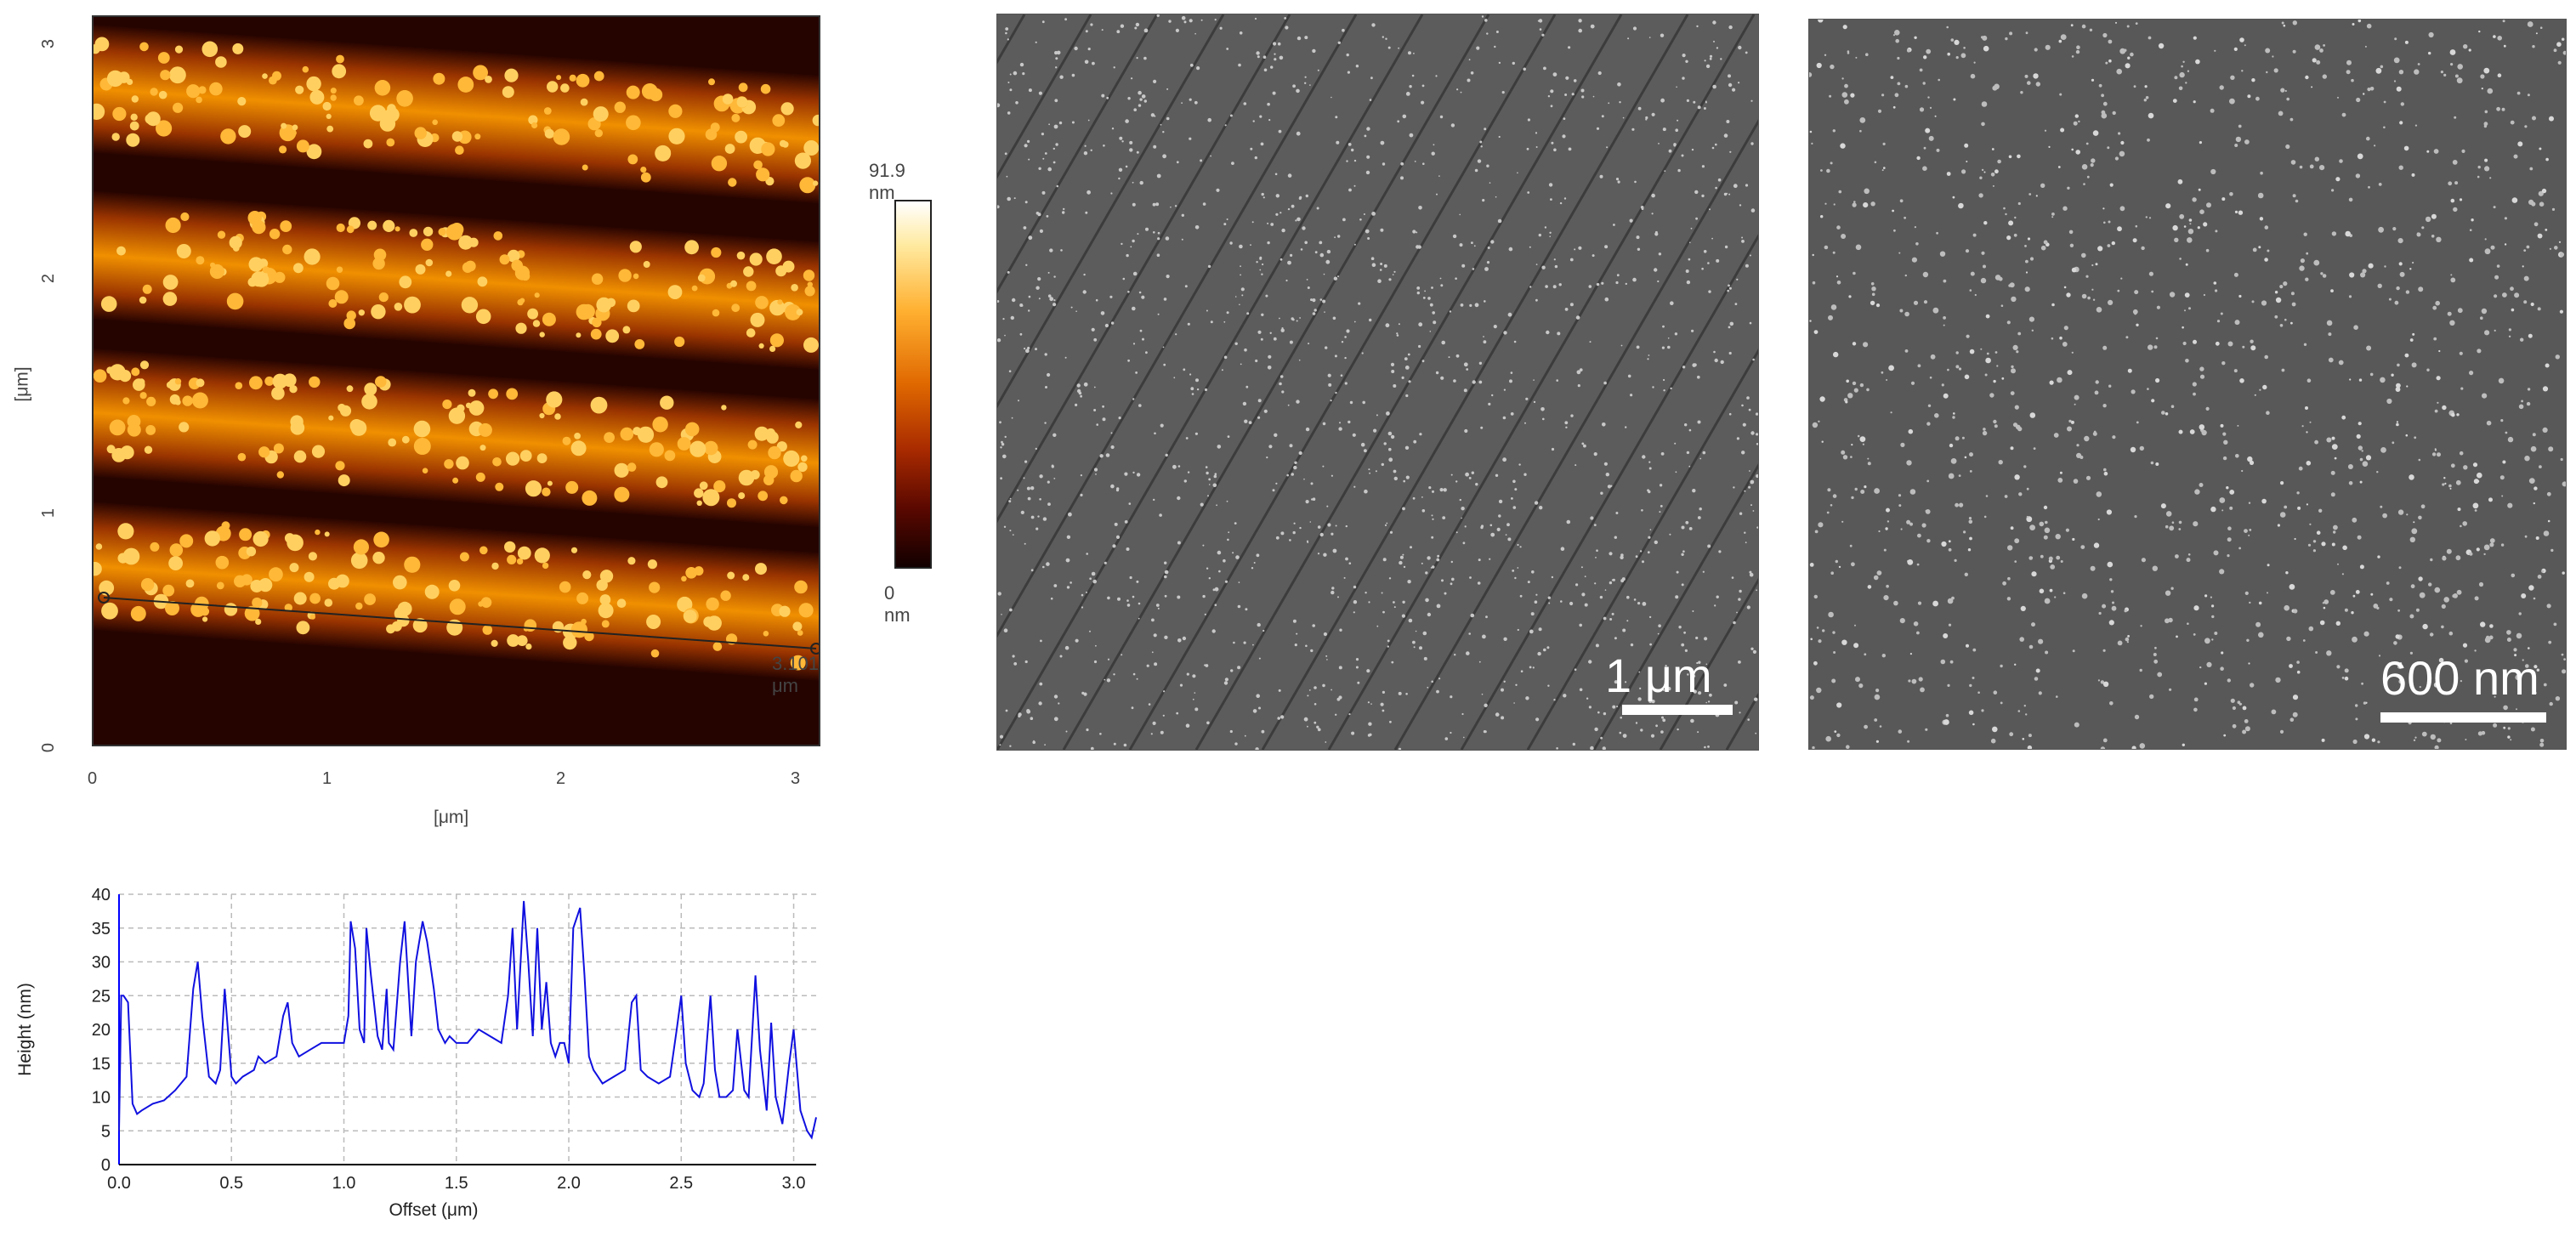 The image size is (2576, 1236). What do you see at coordinates (451, 817) in the screenshot?
I see `afm-x-axis-label: [μm]` at bounding box center [451, 817].